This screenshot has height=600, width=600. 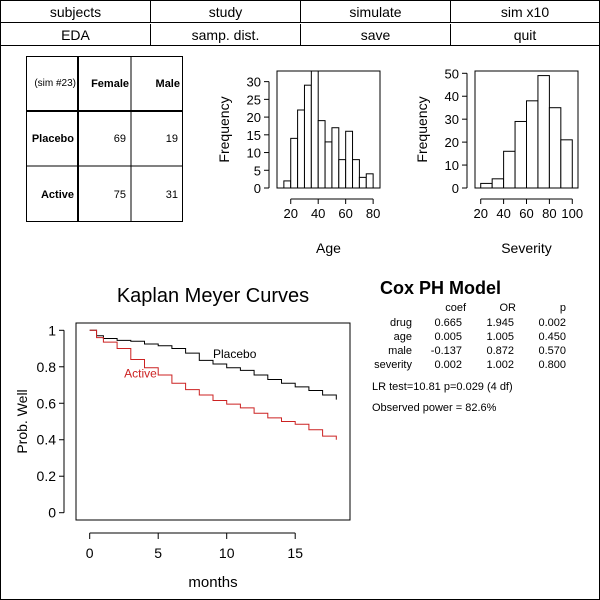 I want to click on sim-x10-button: sim x10, so click(x=525, y=12).